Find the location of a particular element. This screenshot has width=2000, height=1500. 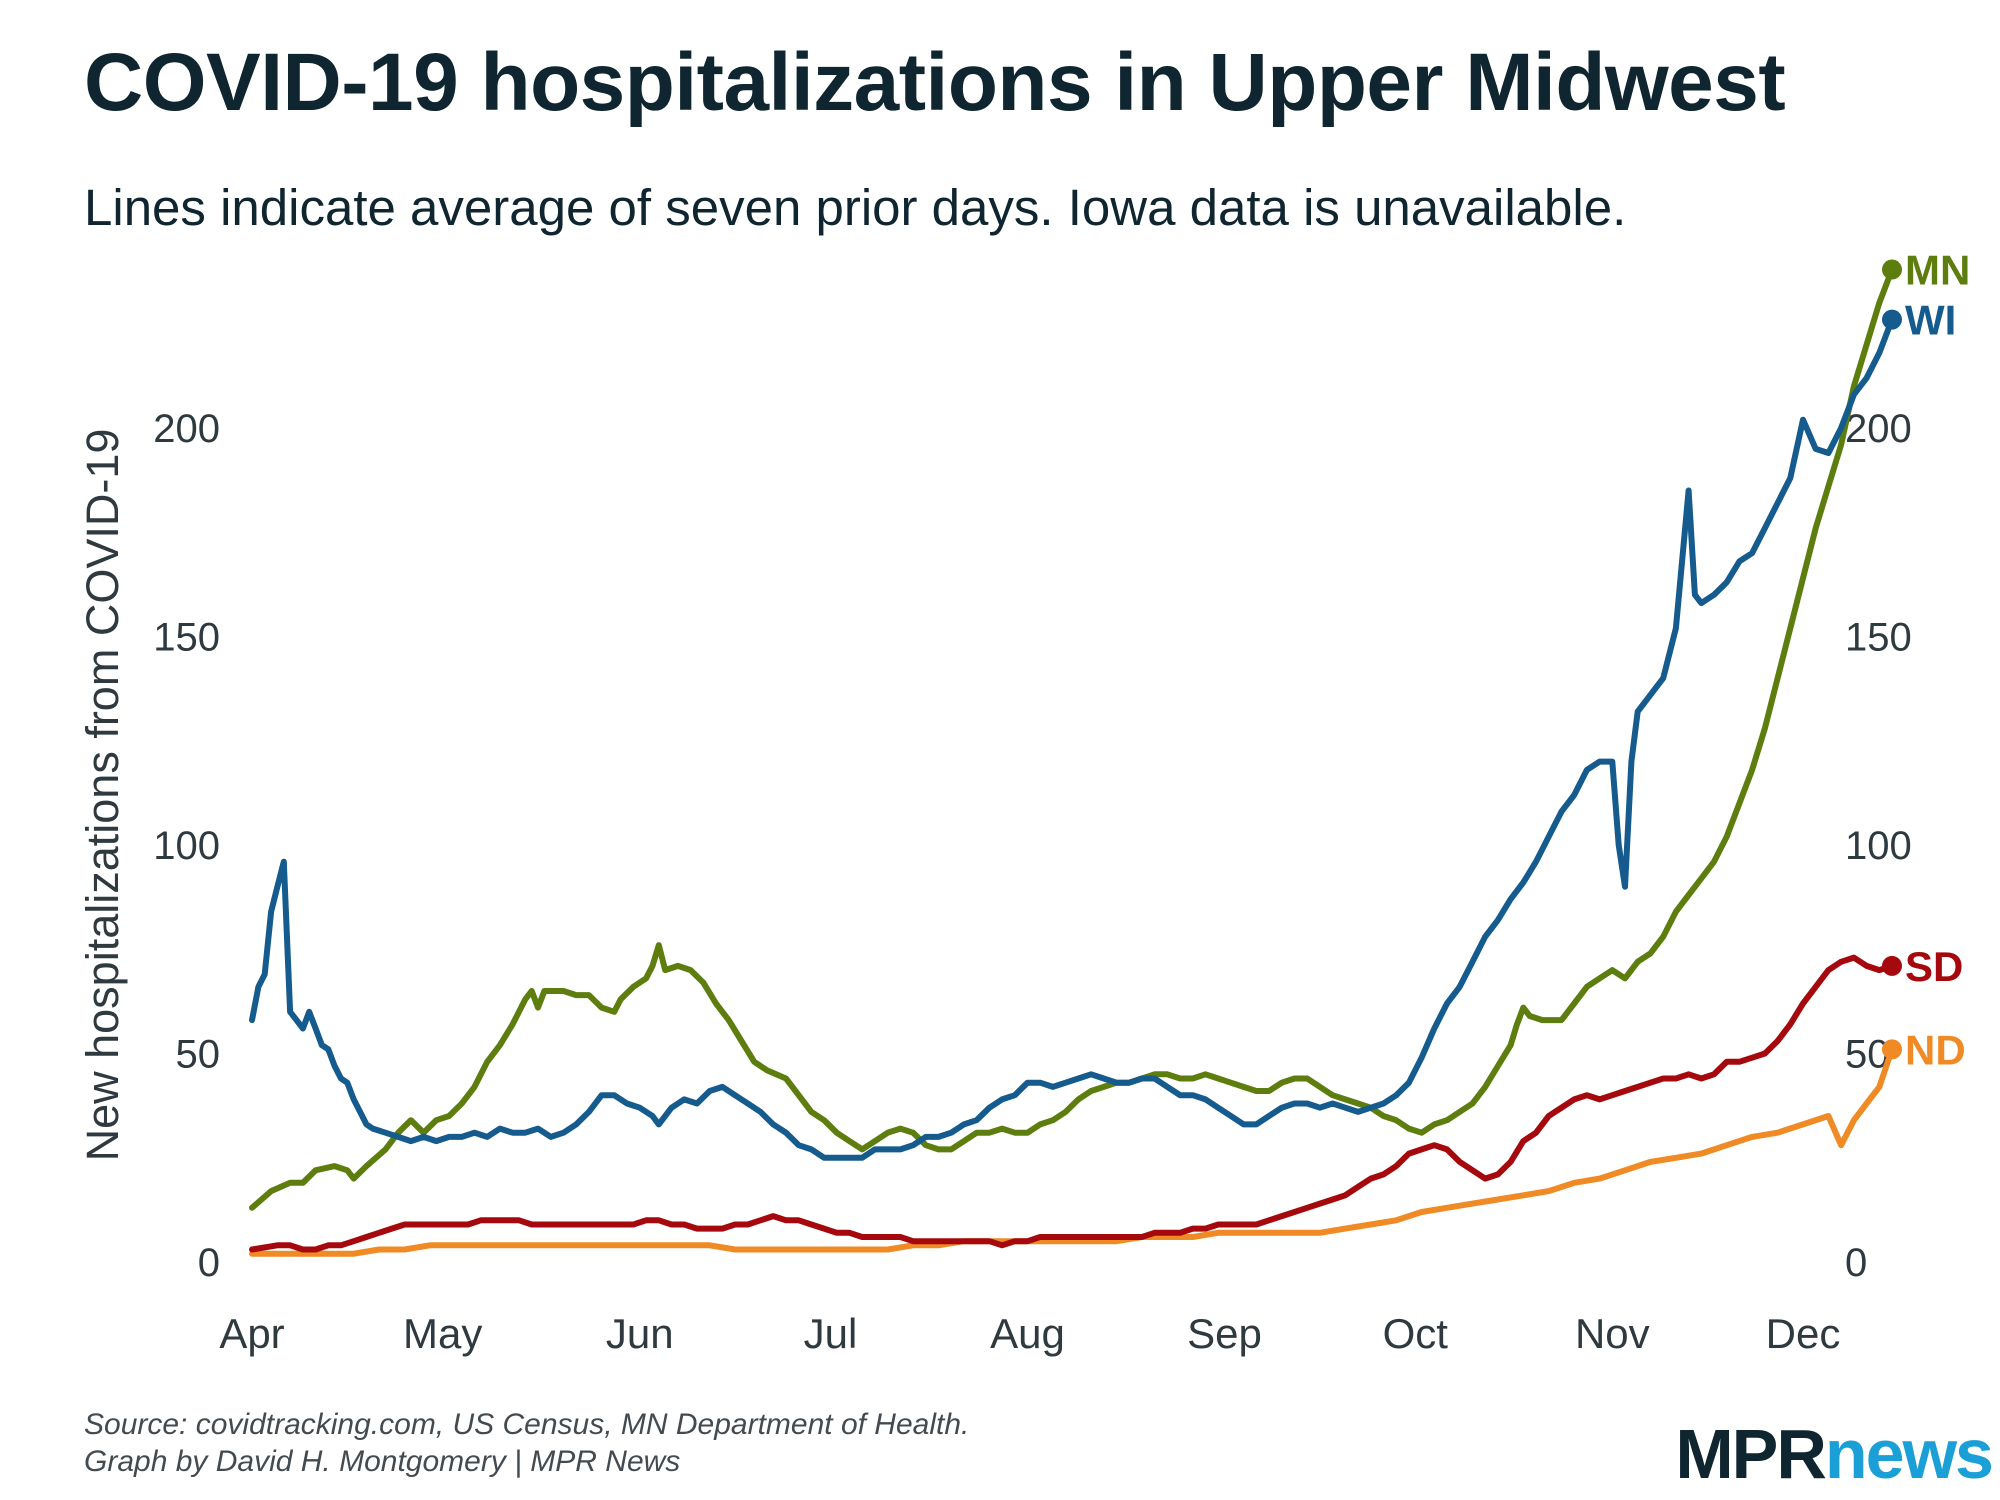

series-end-dot-wi is located at coordinates (1891, 319).